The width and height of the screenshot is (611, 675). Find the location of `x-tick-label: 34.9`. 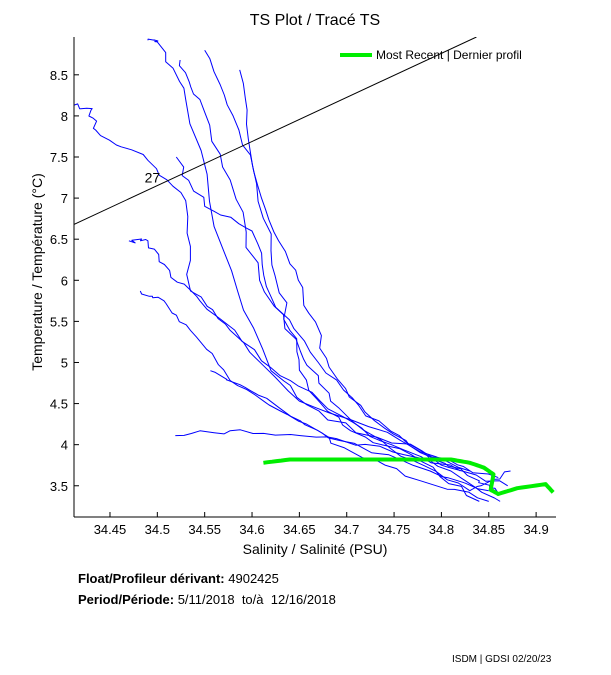

x-tick-label: 34.9 is located at coordinates (535, 529).